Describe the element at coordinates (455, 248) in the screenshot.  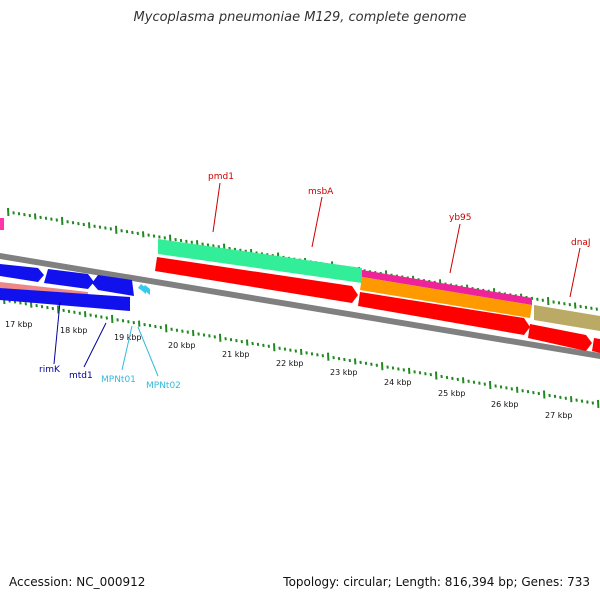
I see `leader-line-yb95` at that location.